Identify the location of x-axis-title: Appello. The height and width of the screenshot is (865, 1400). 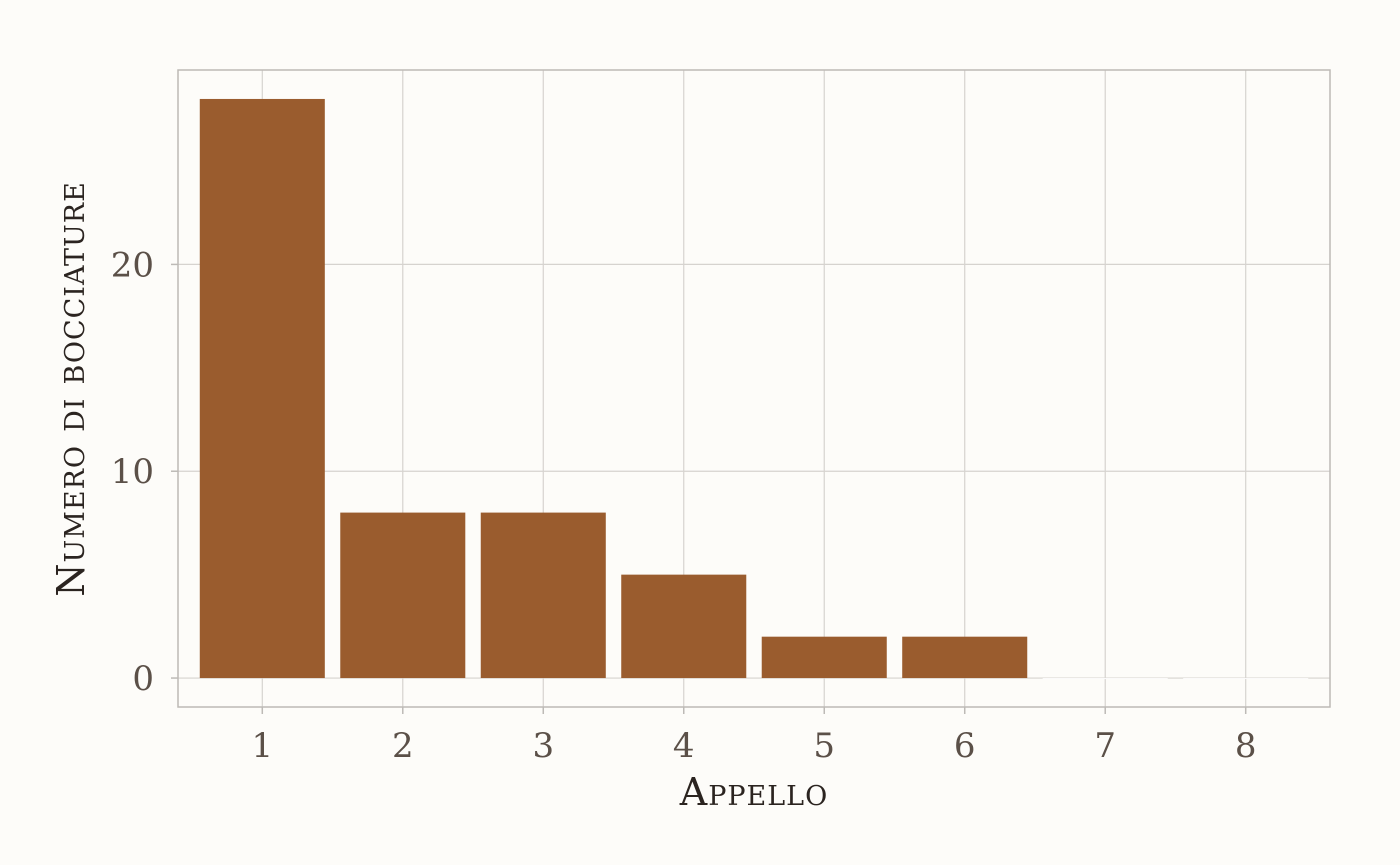
(753, 792).